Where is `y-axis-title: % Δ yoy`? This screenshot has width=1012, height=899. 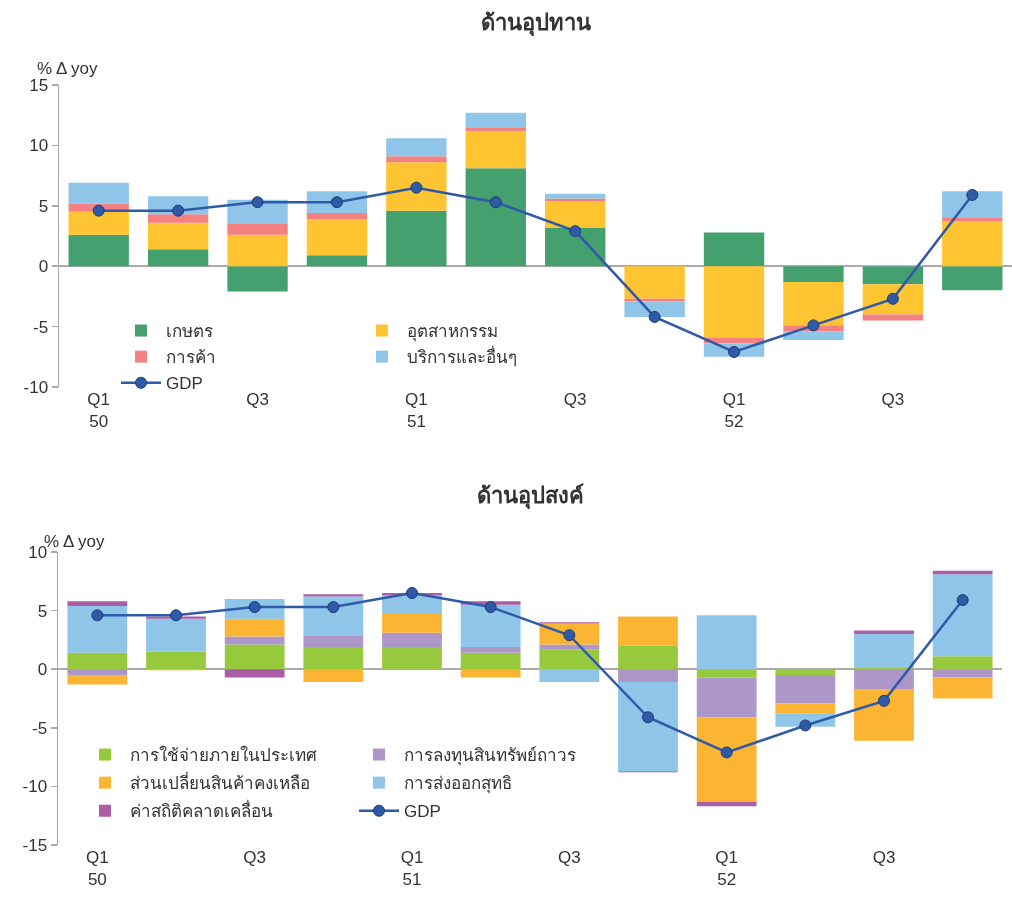
y-axis-title: % Δ yoy is located at coordinates (67, 68).